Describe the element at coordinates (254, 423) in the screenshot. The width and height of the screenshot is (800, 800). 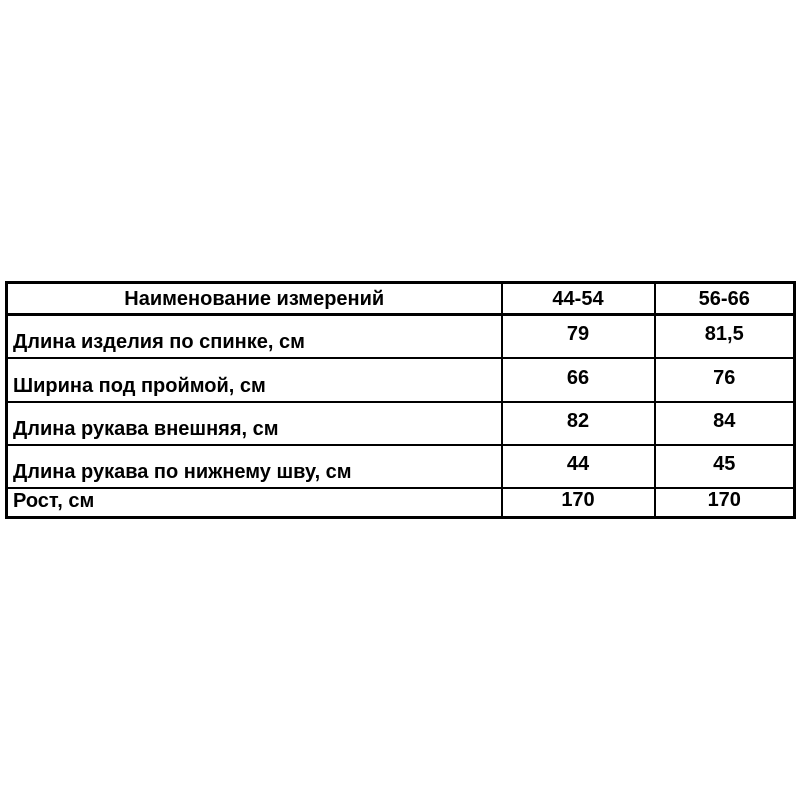
I see `row-label: Длина рукава внешняя, см` at that location.